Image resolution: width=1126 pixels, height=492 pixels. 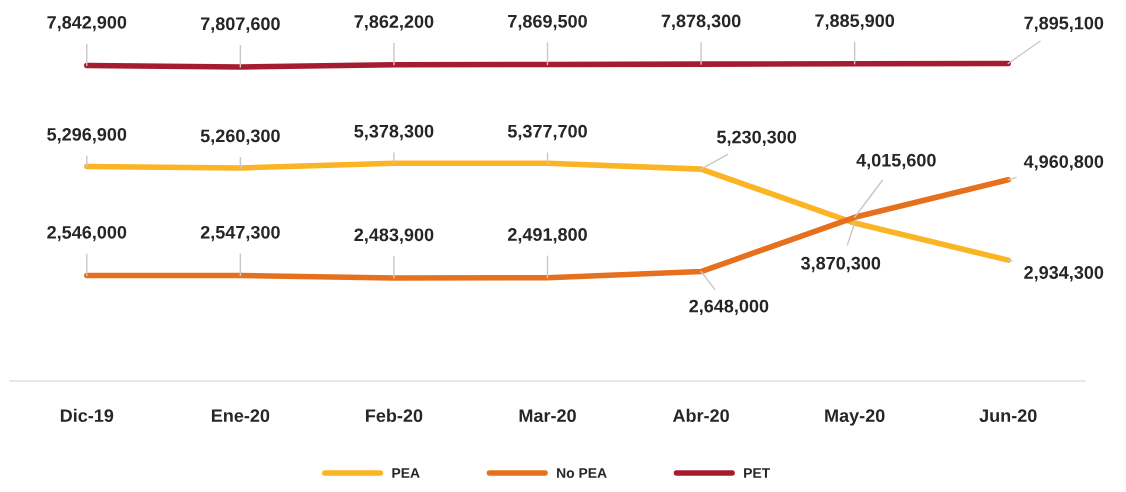 What do you see at coordinates (896, 161) in the screenshot?
I see `data-label: 4,015,600` at bounding box center [896, 161].